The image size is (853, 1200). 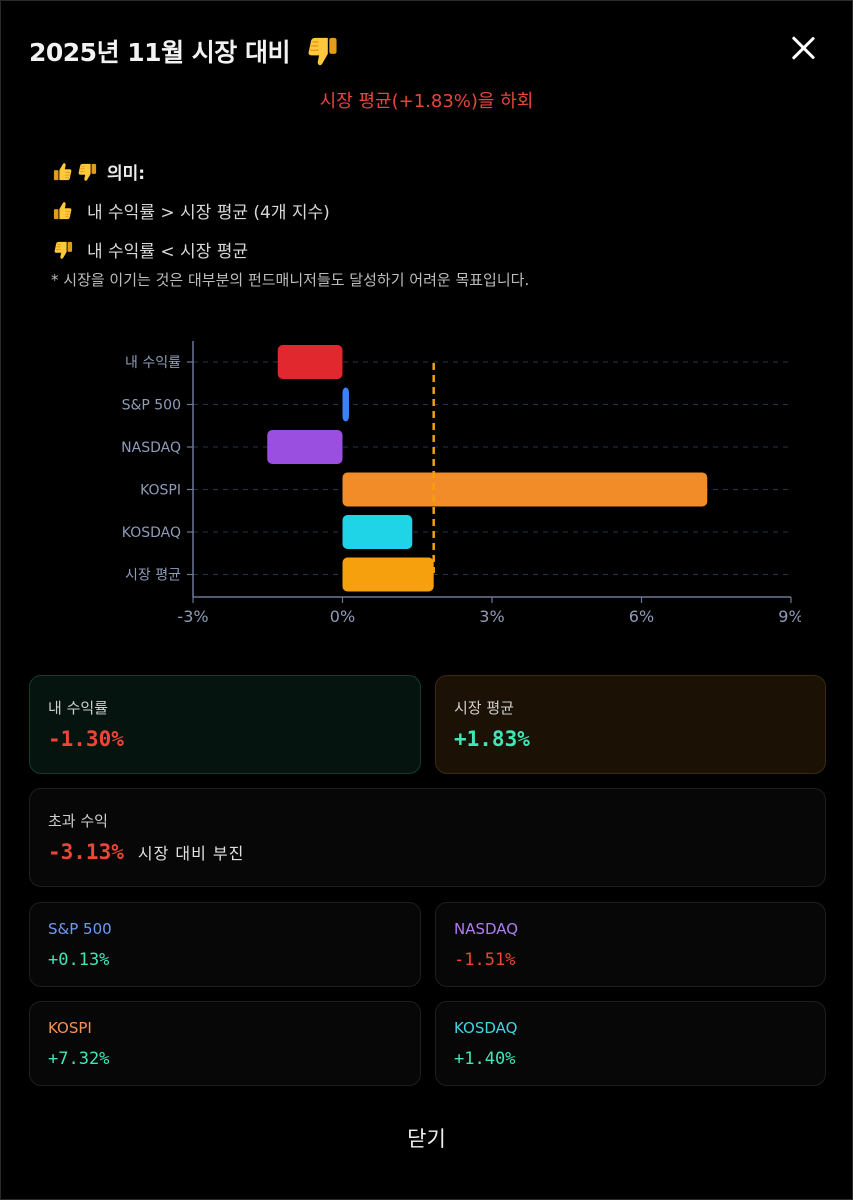 What do you see at coordinates (486, 929) in the screenshot?
I see `index-label: NASDAQ` at bounding box center [486, 929].